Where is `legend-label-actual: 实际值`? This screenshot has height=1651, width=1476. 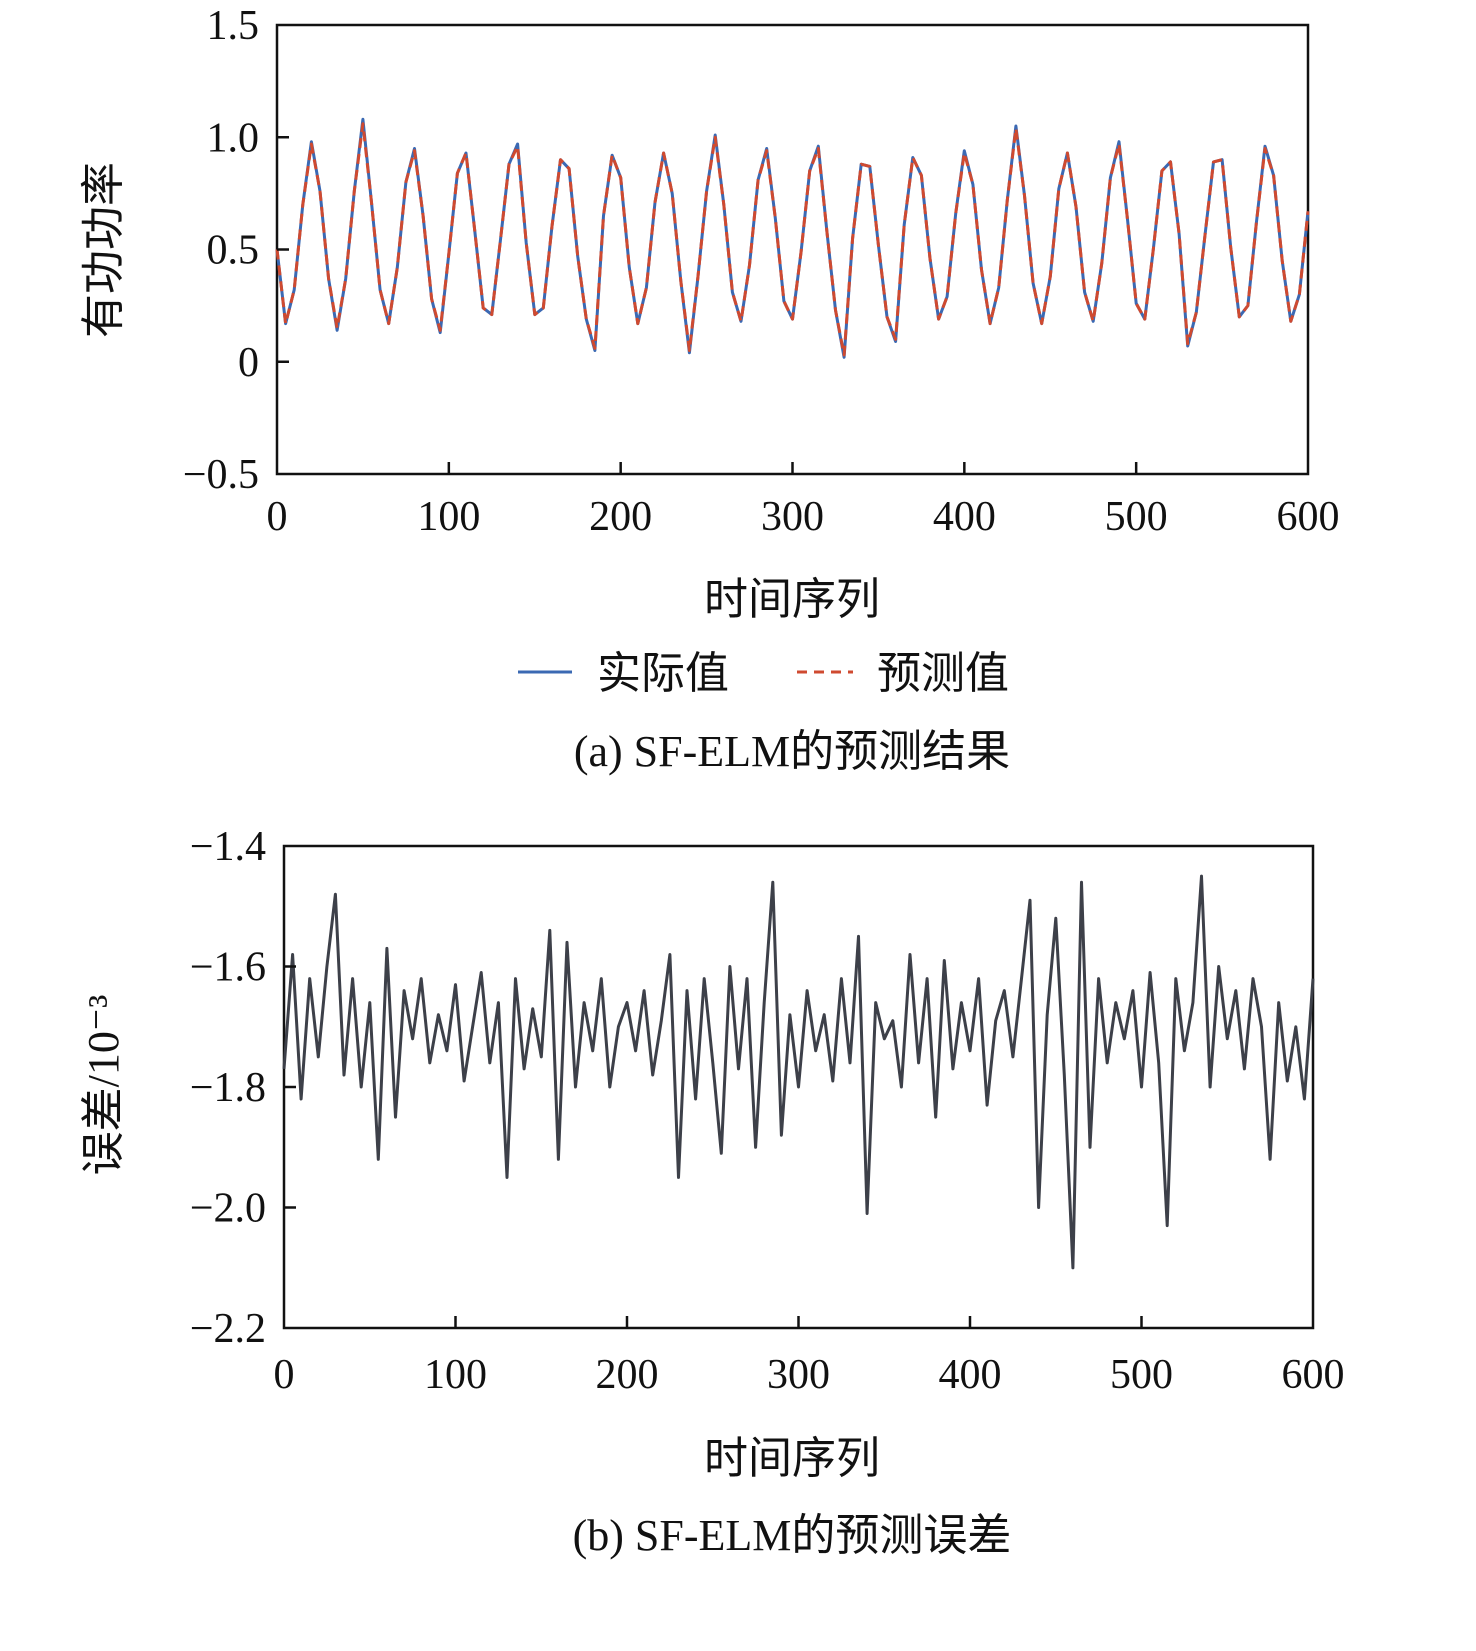 legend-label-actual: 实际值 is located at coordinates (663, 673).